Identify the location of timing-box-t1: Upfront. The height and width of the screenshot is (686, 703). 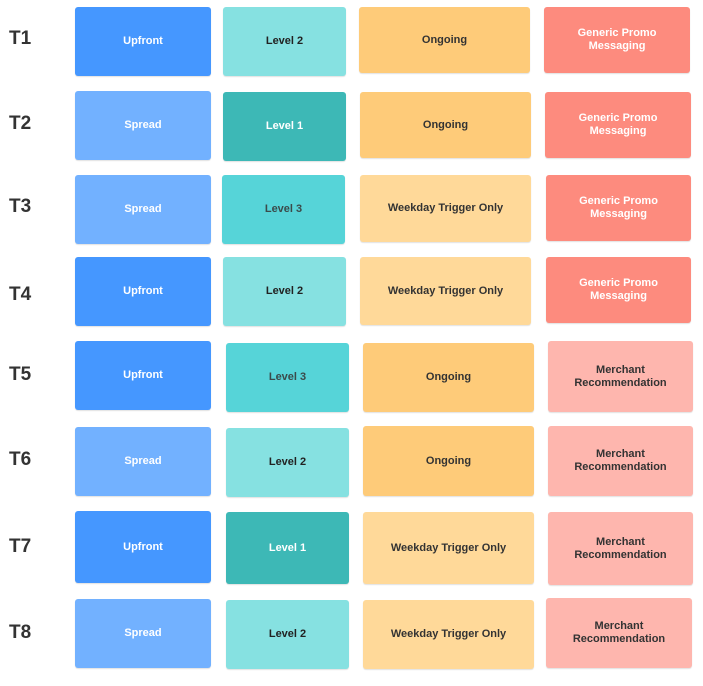
(143, 41).